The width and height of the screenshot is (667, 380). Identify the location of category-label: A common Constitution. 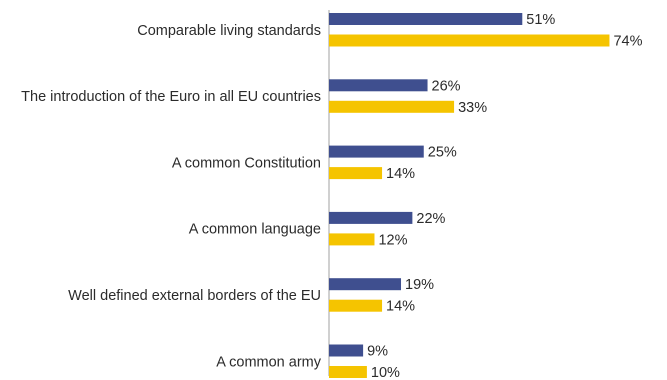
(246, 163).